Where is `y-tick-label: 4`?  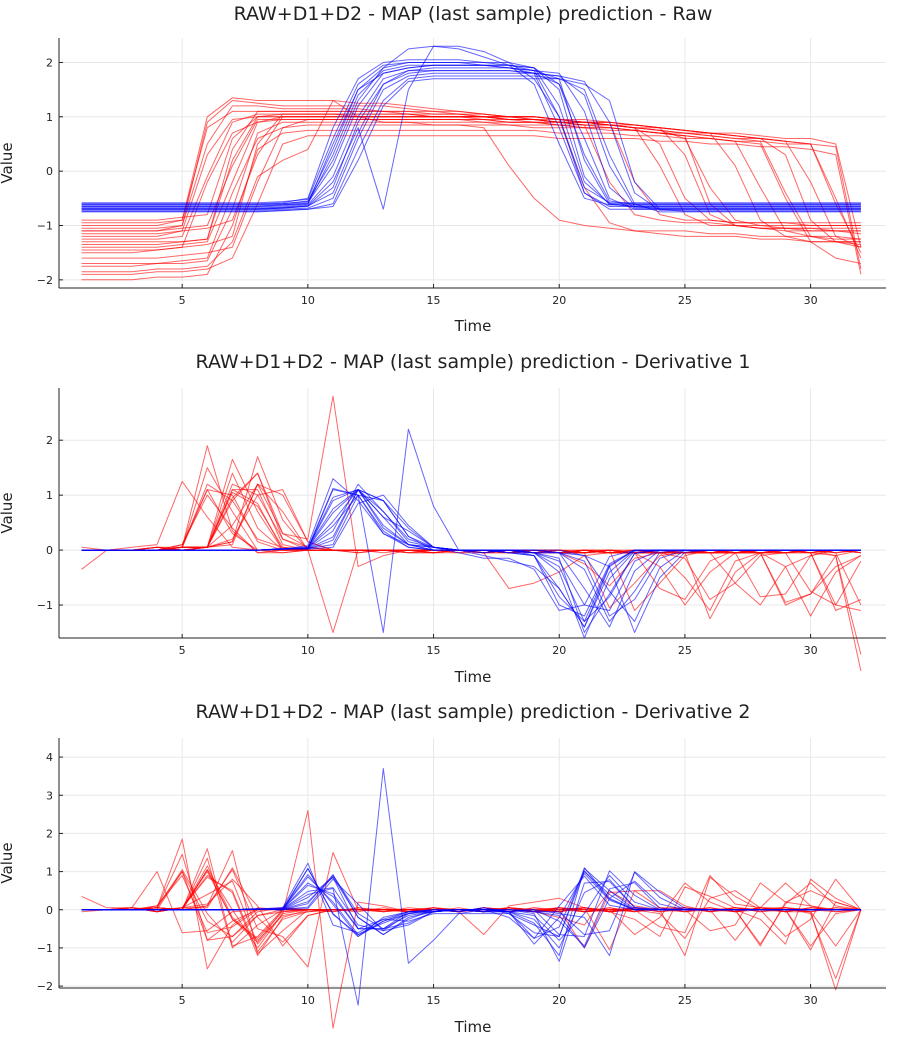
y-tick-label: 4 is located at coordinates (49, 757).